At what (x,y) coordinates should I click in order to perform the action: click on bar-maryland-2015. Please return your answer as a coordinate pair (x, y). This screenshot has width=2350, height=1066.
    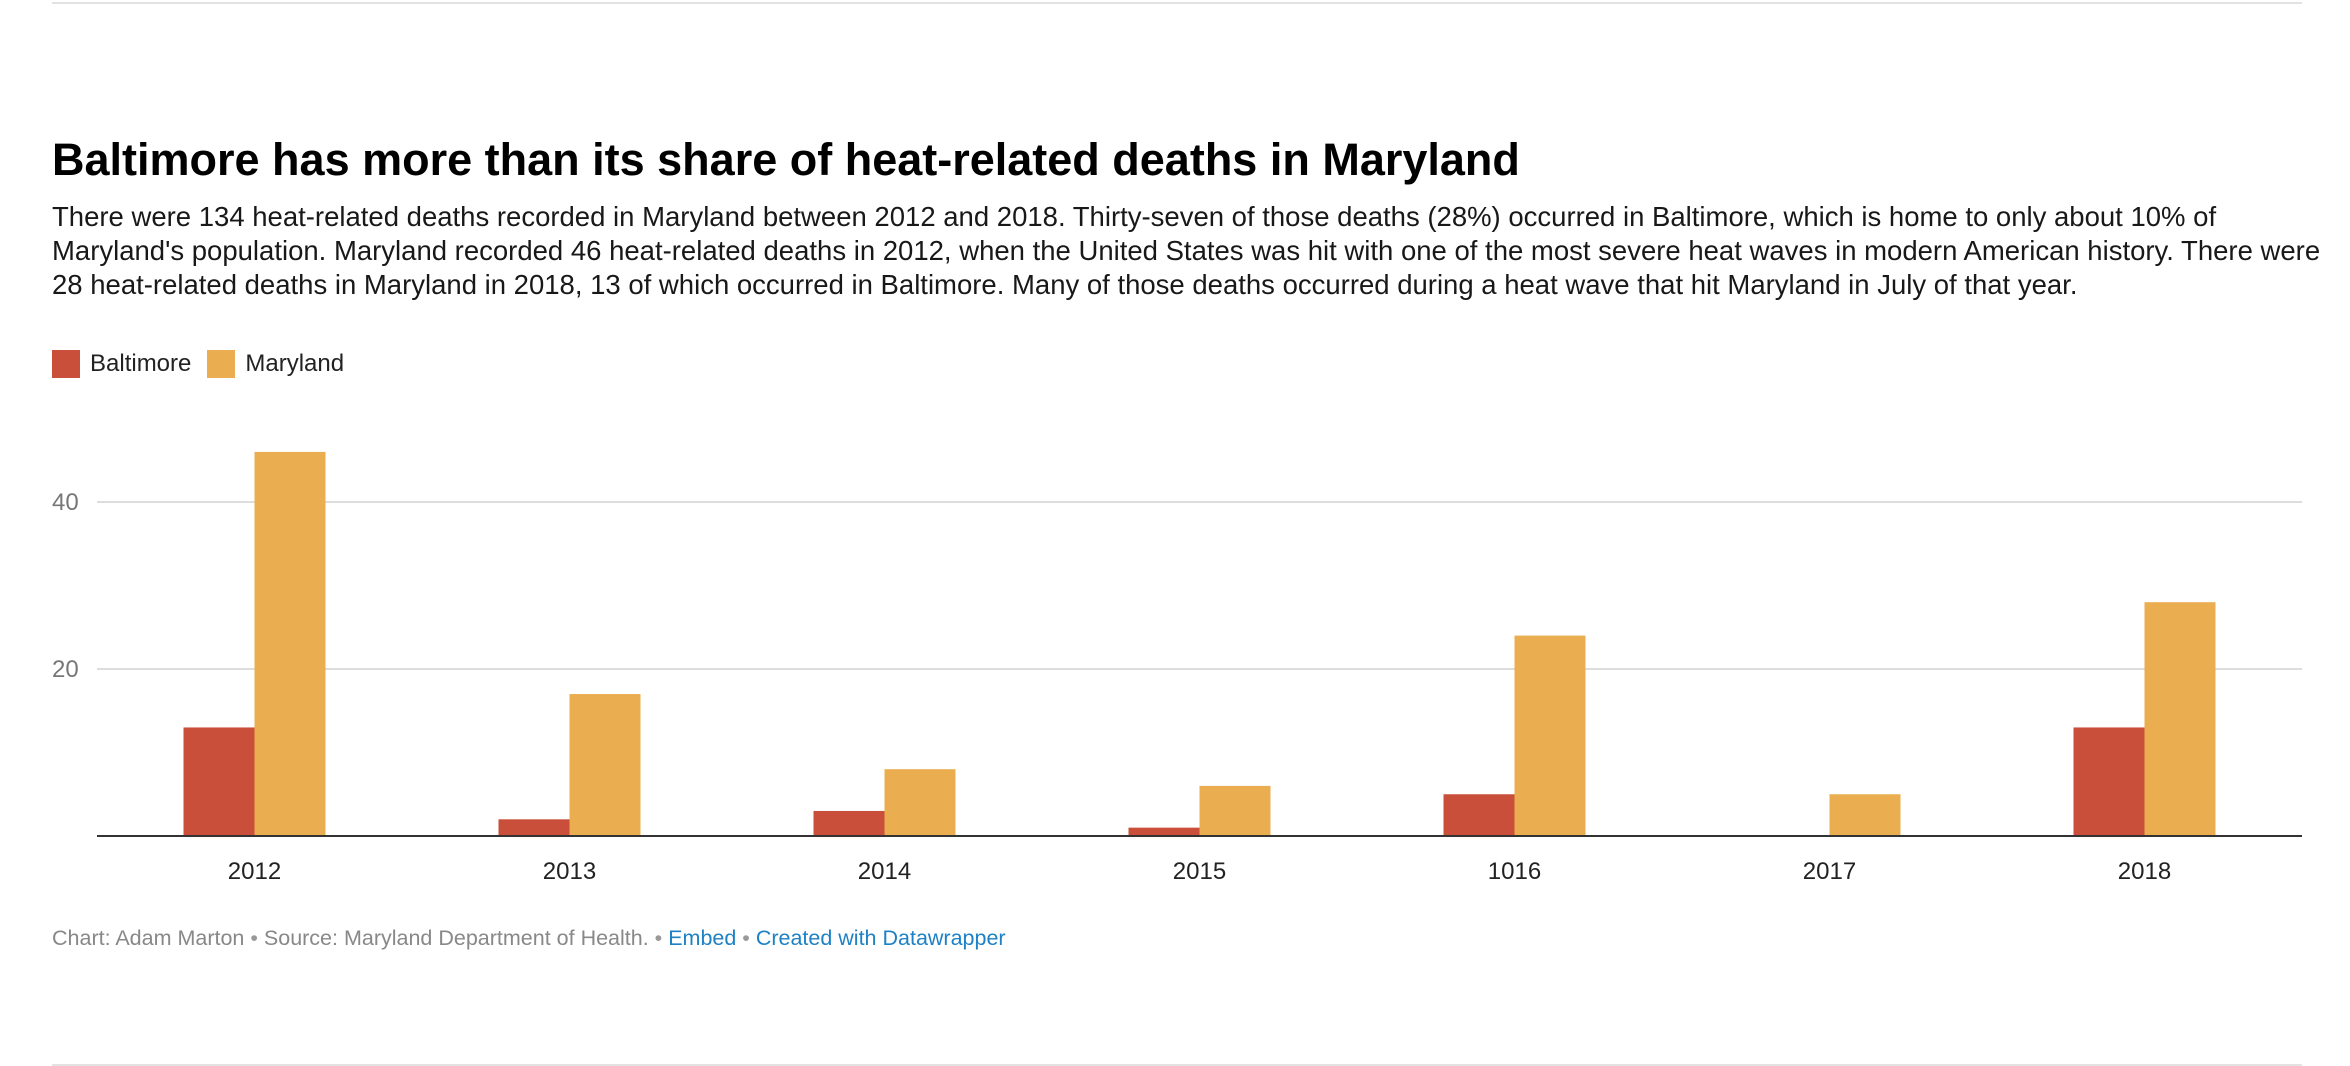
    Looking at the image, I should click on (1235, 810).